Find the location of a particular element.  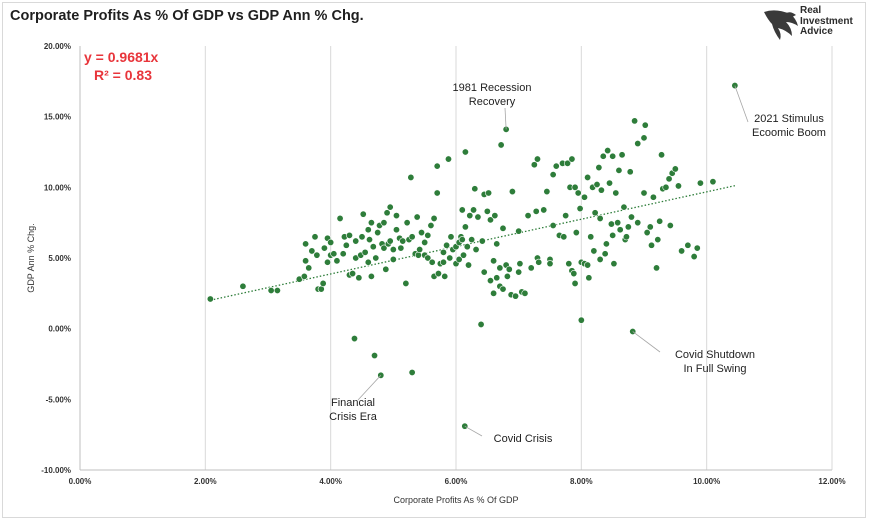

annotation-leader is located at coordinates (473, 431).